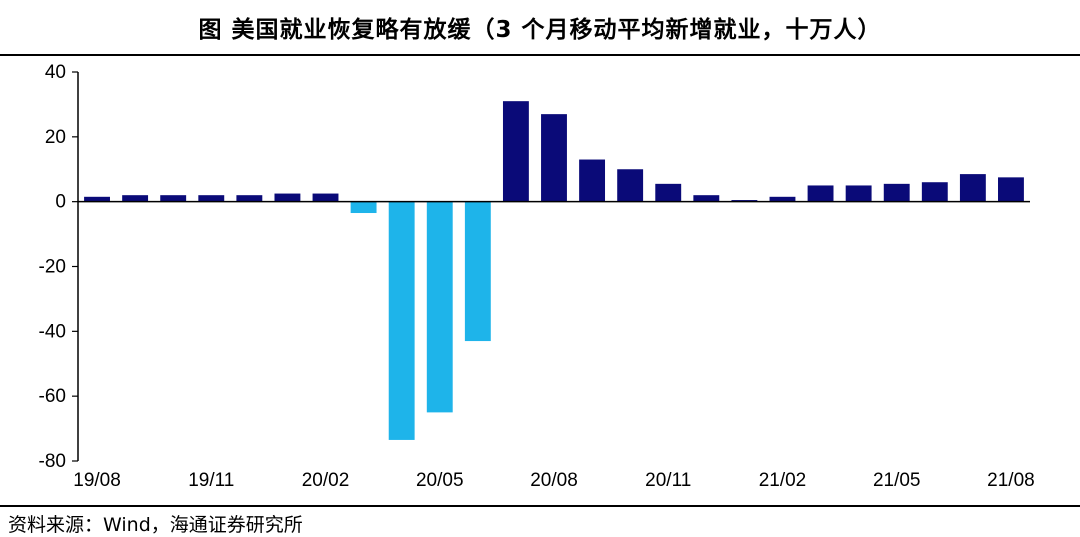 This screenshot has width=1080, height=537. What do you see at coordinates (55, 72) in the screenshot?
I see `y-tick-label: 40` at bounding box center [55, 72].